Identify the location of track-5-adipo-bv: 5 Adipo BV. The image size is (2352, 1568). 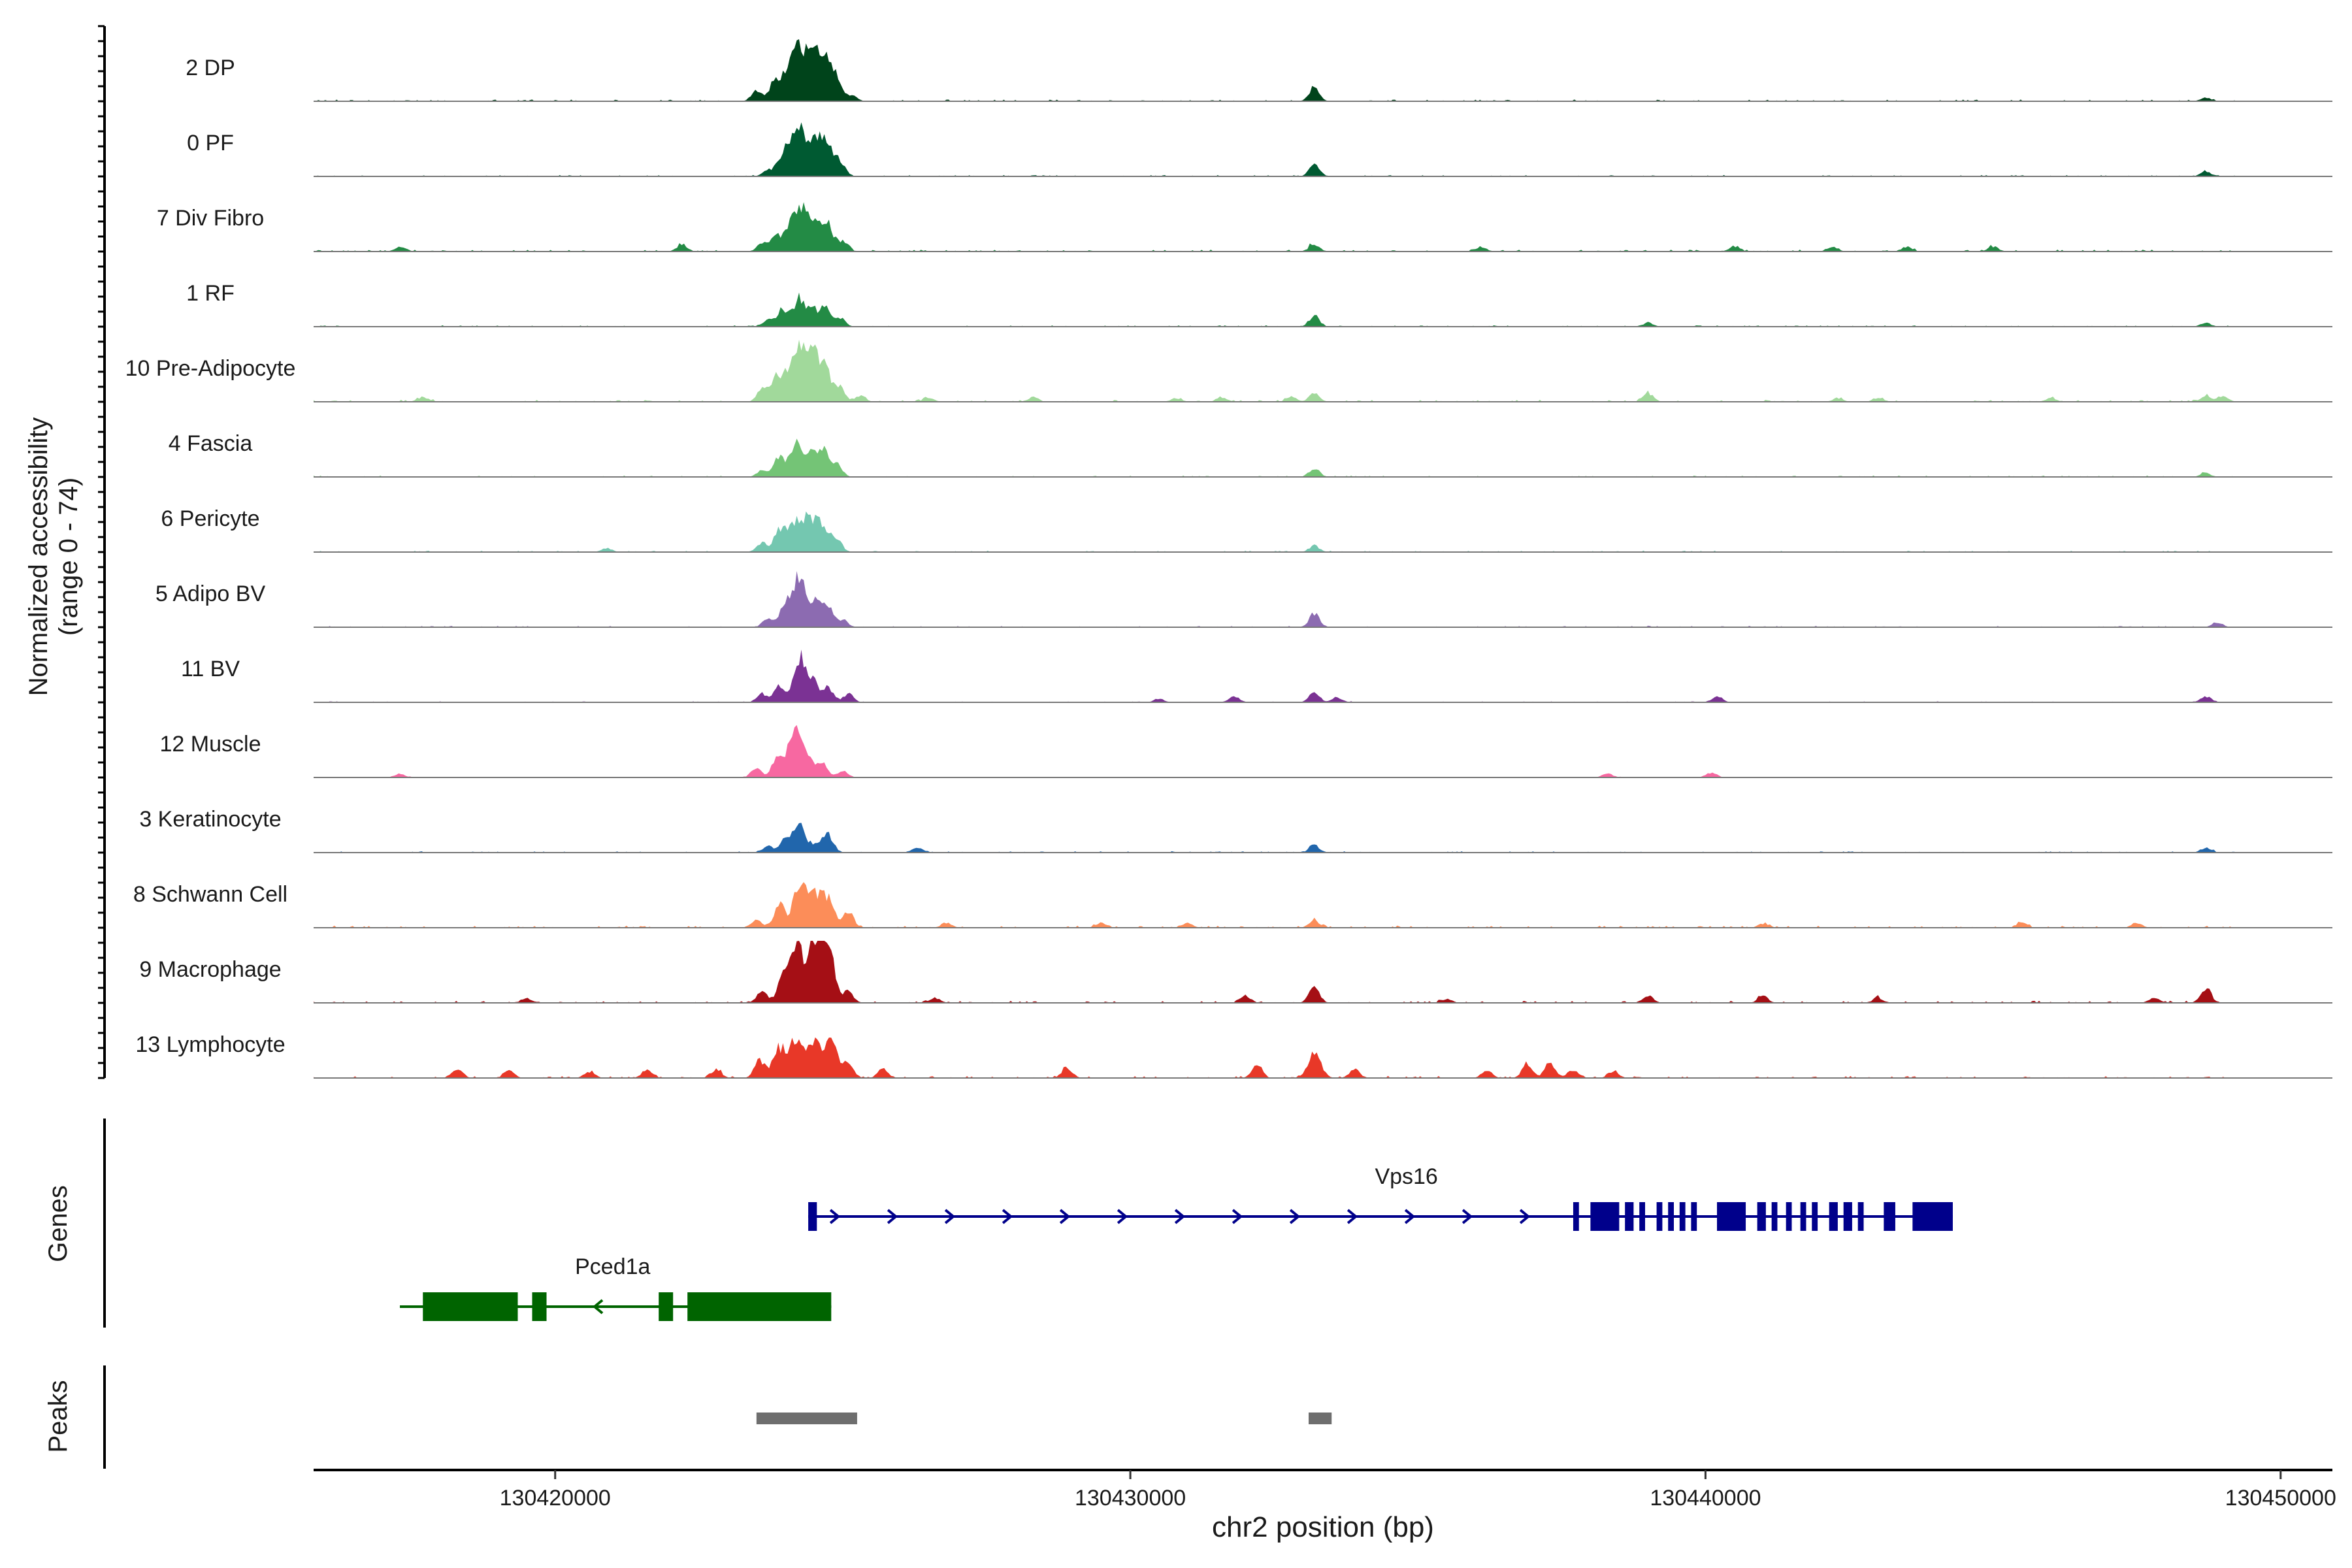
(1243, 599).